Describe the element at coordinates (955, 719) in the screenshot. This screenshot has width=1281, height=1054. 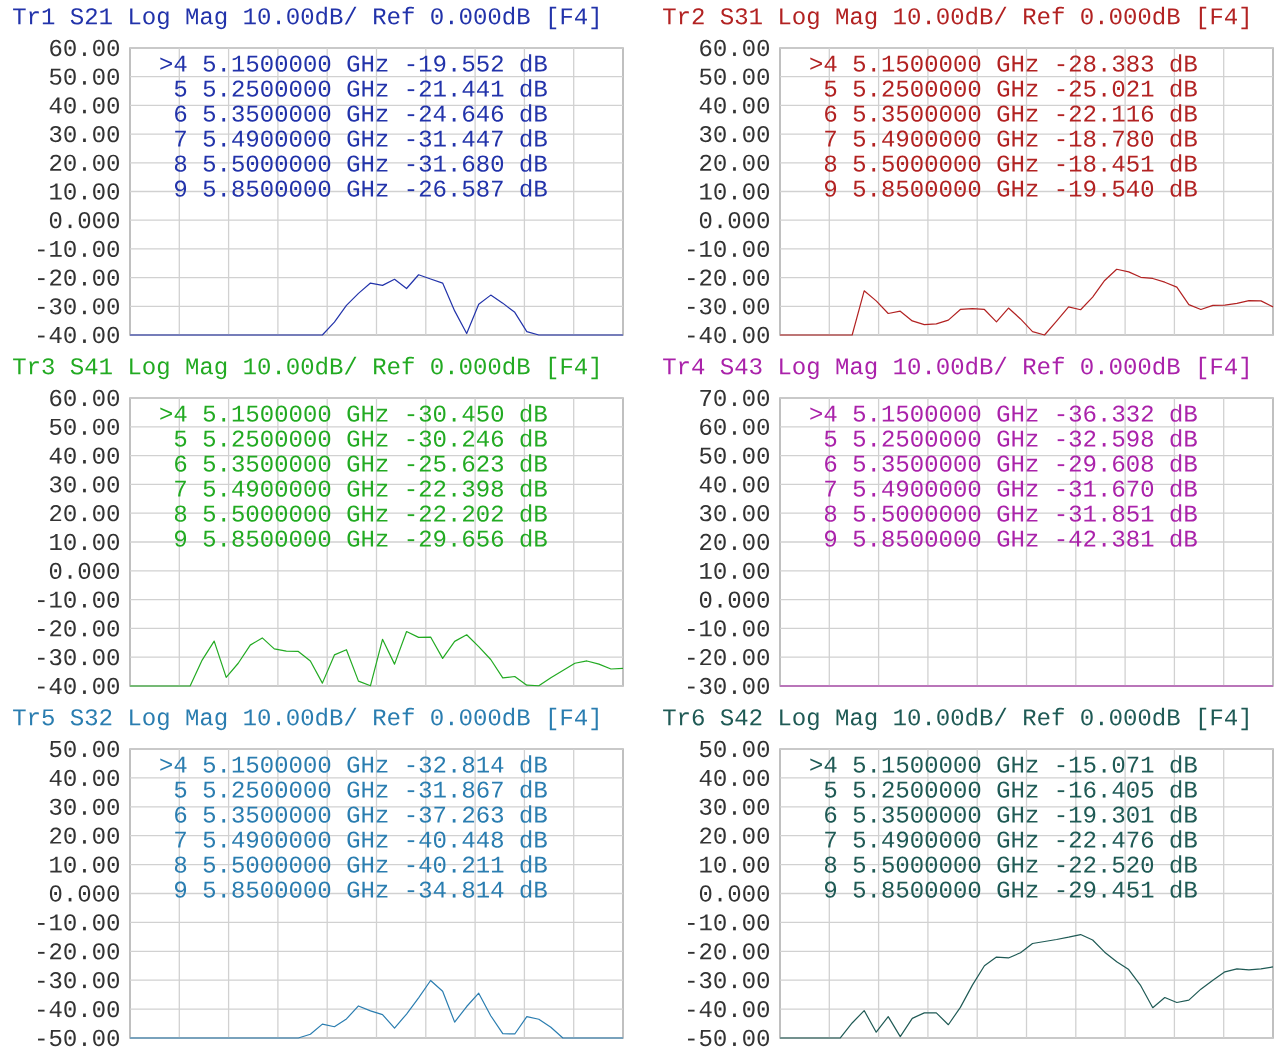
I see `chart-title: Tr6 S42 Log Mag 10.00dB/ Ref 0.000dB [F4]` at that location.